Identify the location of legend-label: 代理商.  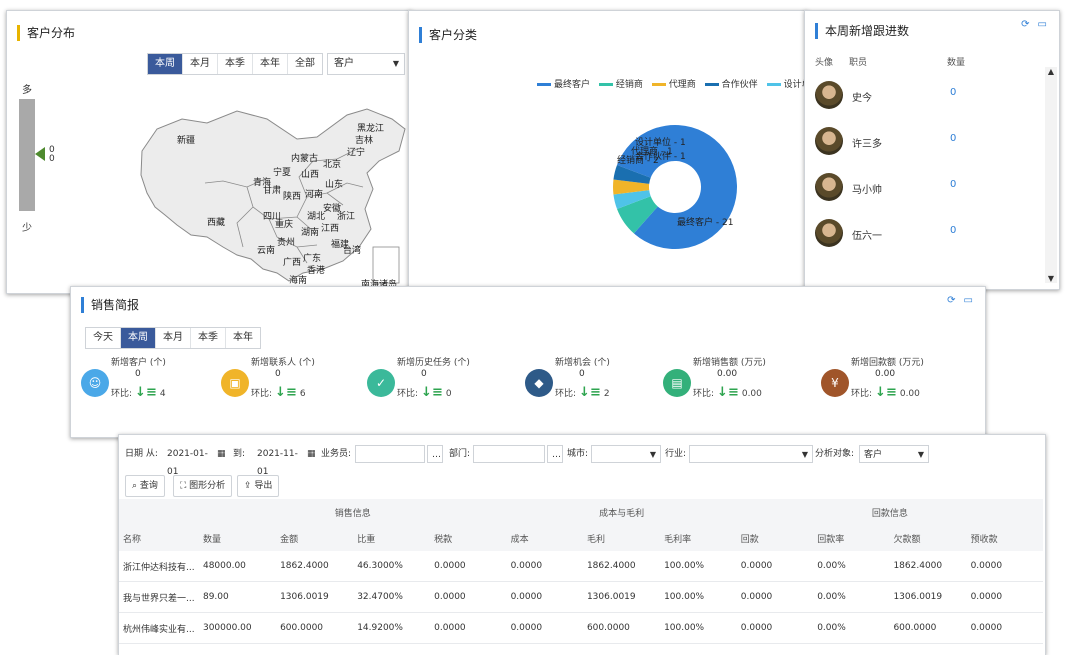
(682, 85).